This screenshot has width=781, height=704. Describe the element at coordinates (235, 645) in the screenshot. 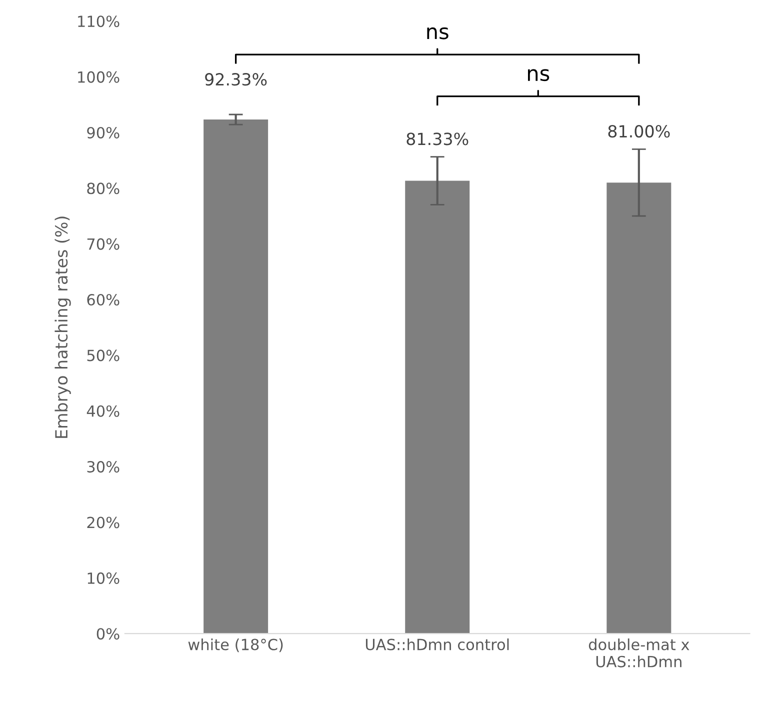

I see `x-tick-label: white (18°C)` at that location.